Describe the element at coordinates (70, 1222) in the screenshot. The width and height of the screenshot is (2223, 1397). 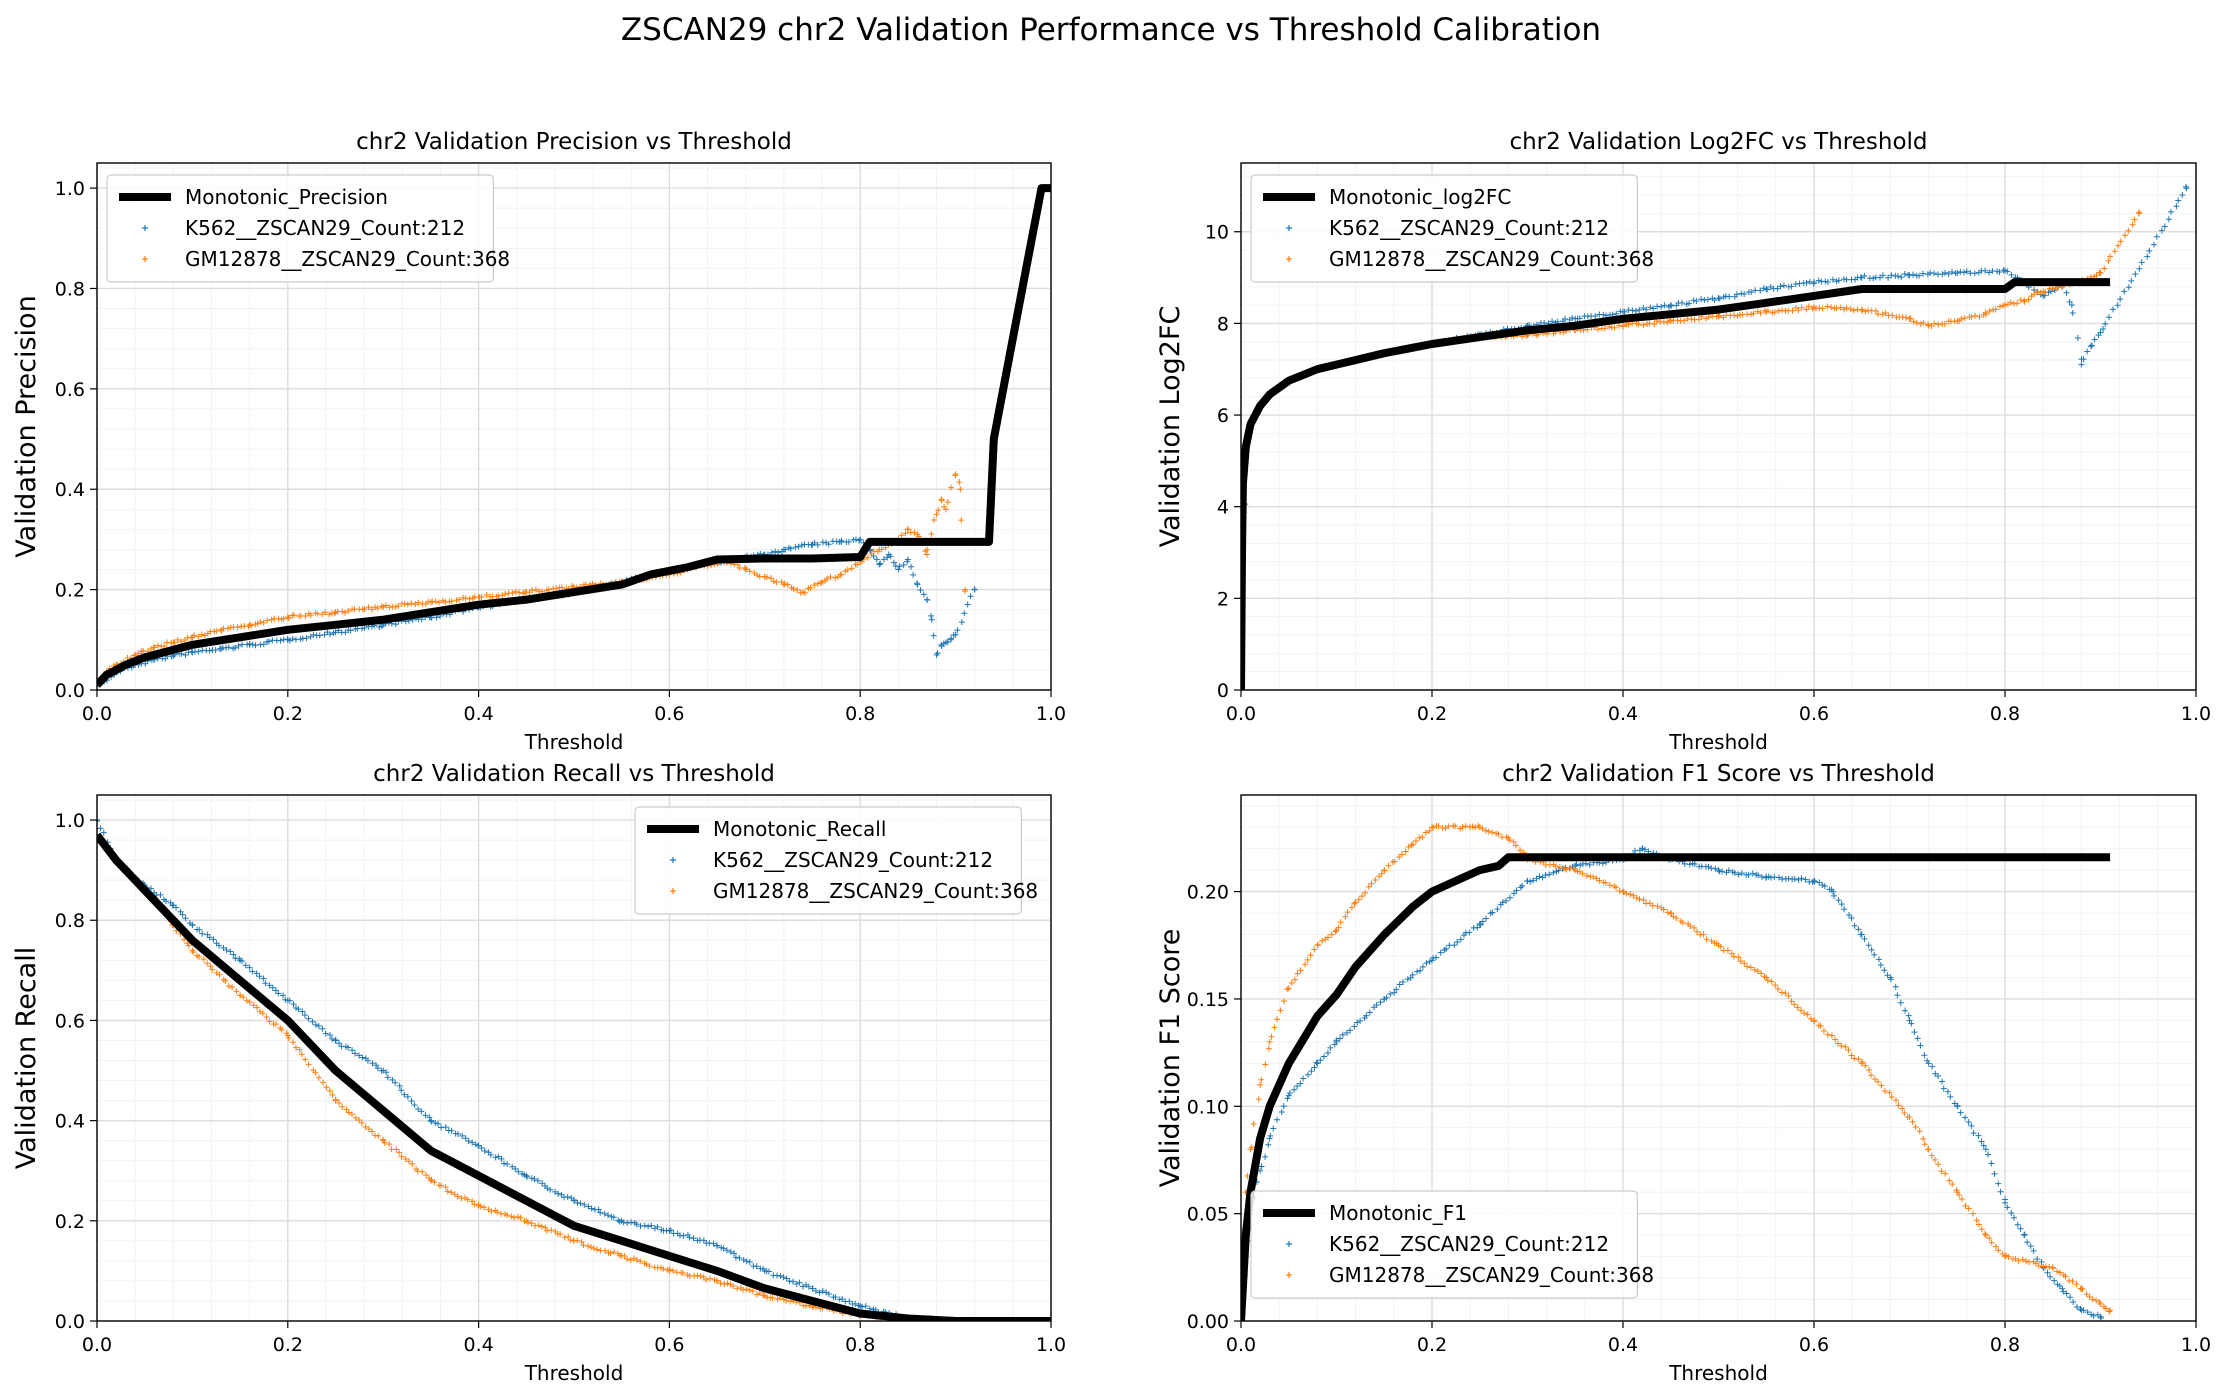
I see `y-tick-label: 0.2` at that location.